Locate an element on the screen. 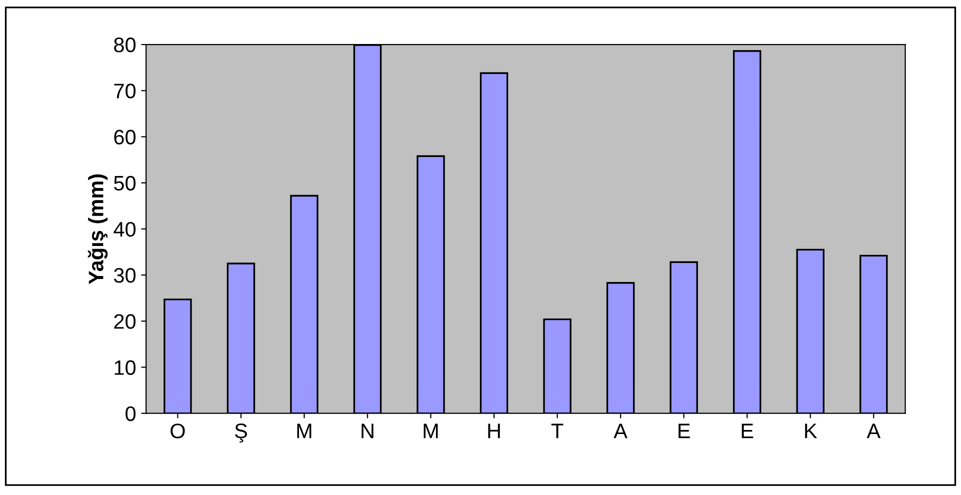 Image resolution: width=961 pixels, height=495 pixels. y-axis-title: Yağış (mm) is located at coordinates (98, 229).